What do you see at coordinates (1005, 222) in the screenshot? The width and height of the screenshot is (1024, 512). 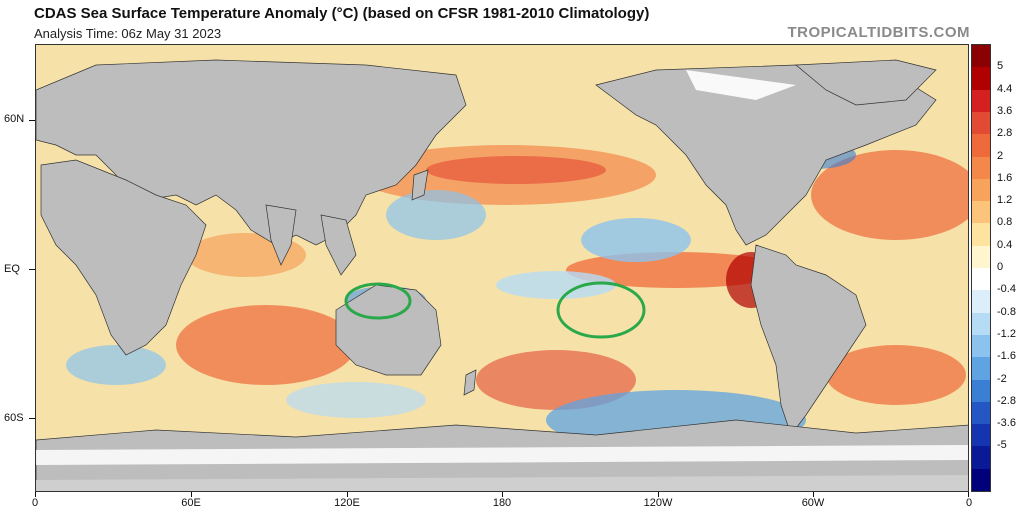 I see `colorbar-tick-label: 0.8` at bounding box center [1005, 222].